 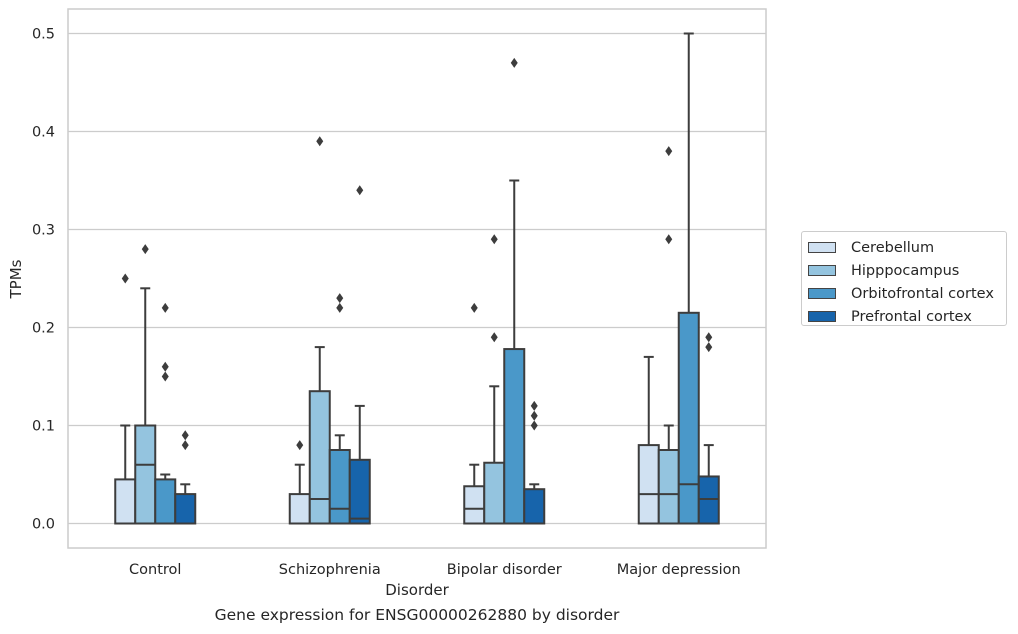 What do you see at coordinates (43, 525) in the screenshot?
I see `y-tick-label: 0.0` at bounding box center [43, 525].